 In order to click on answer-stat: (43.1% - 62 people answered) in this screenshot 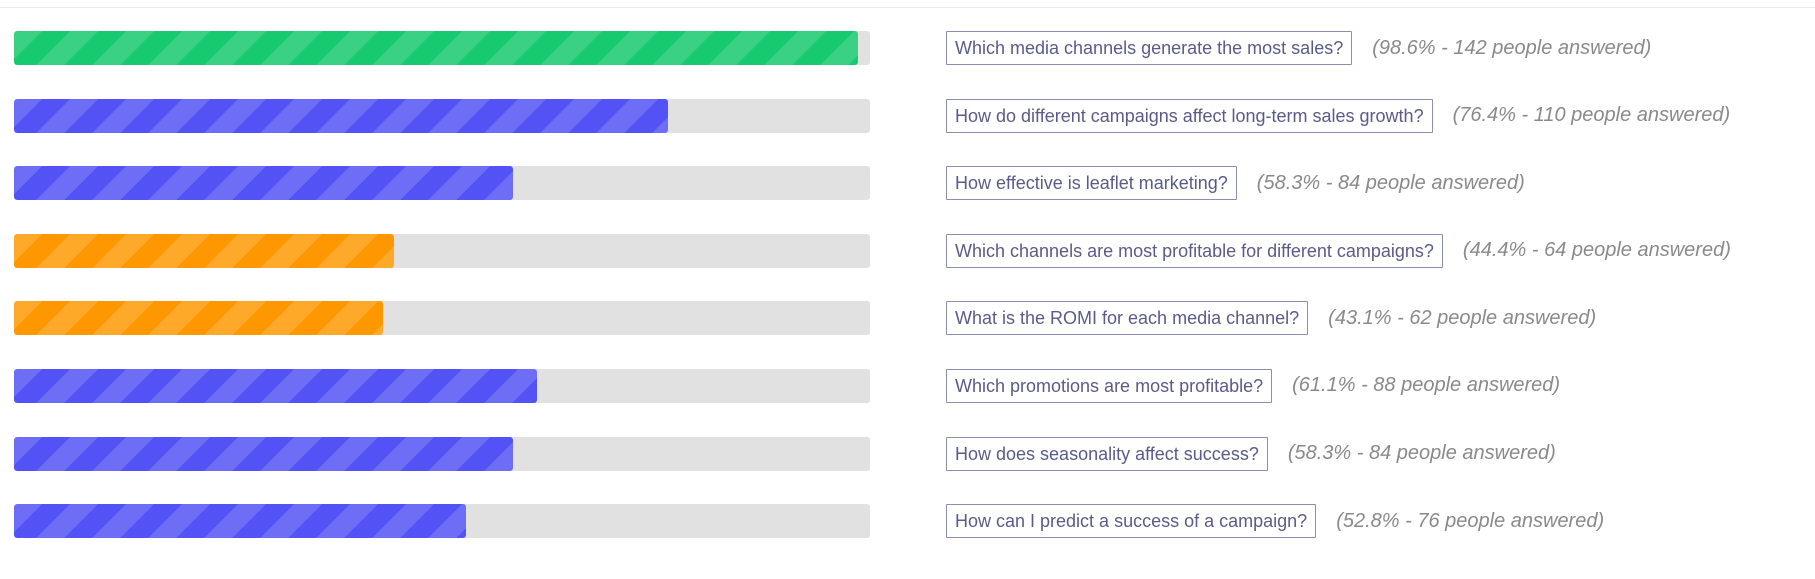, I will do `click(1462, 317)`.